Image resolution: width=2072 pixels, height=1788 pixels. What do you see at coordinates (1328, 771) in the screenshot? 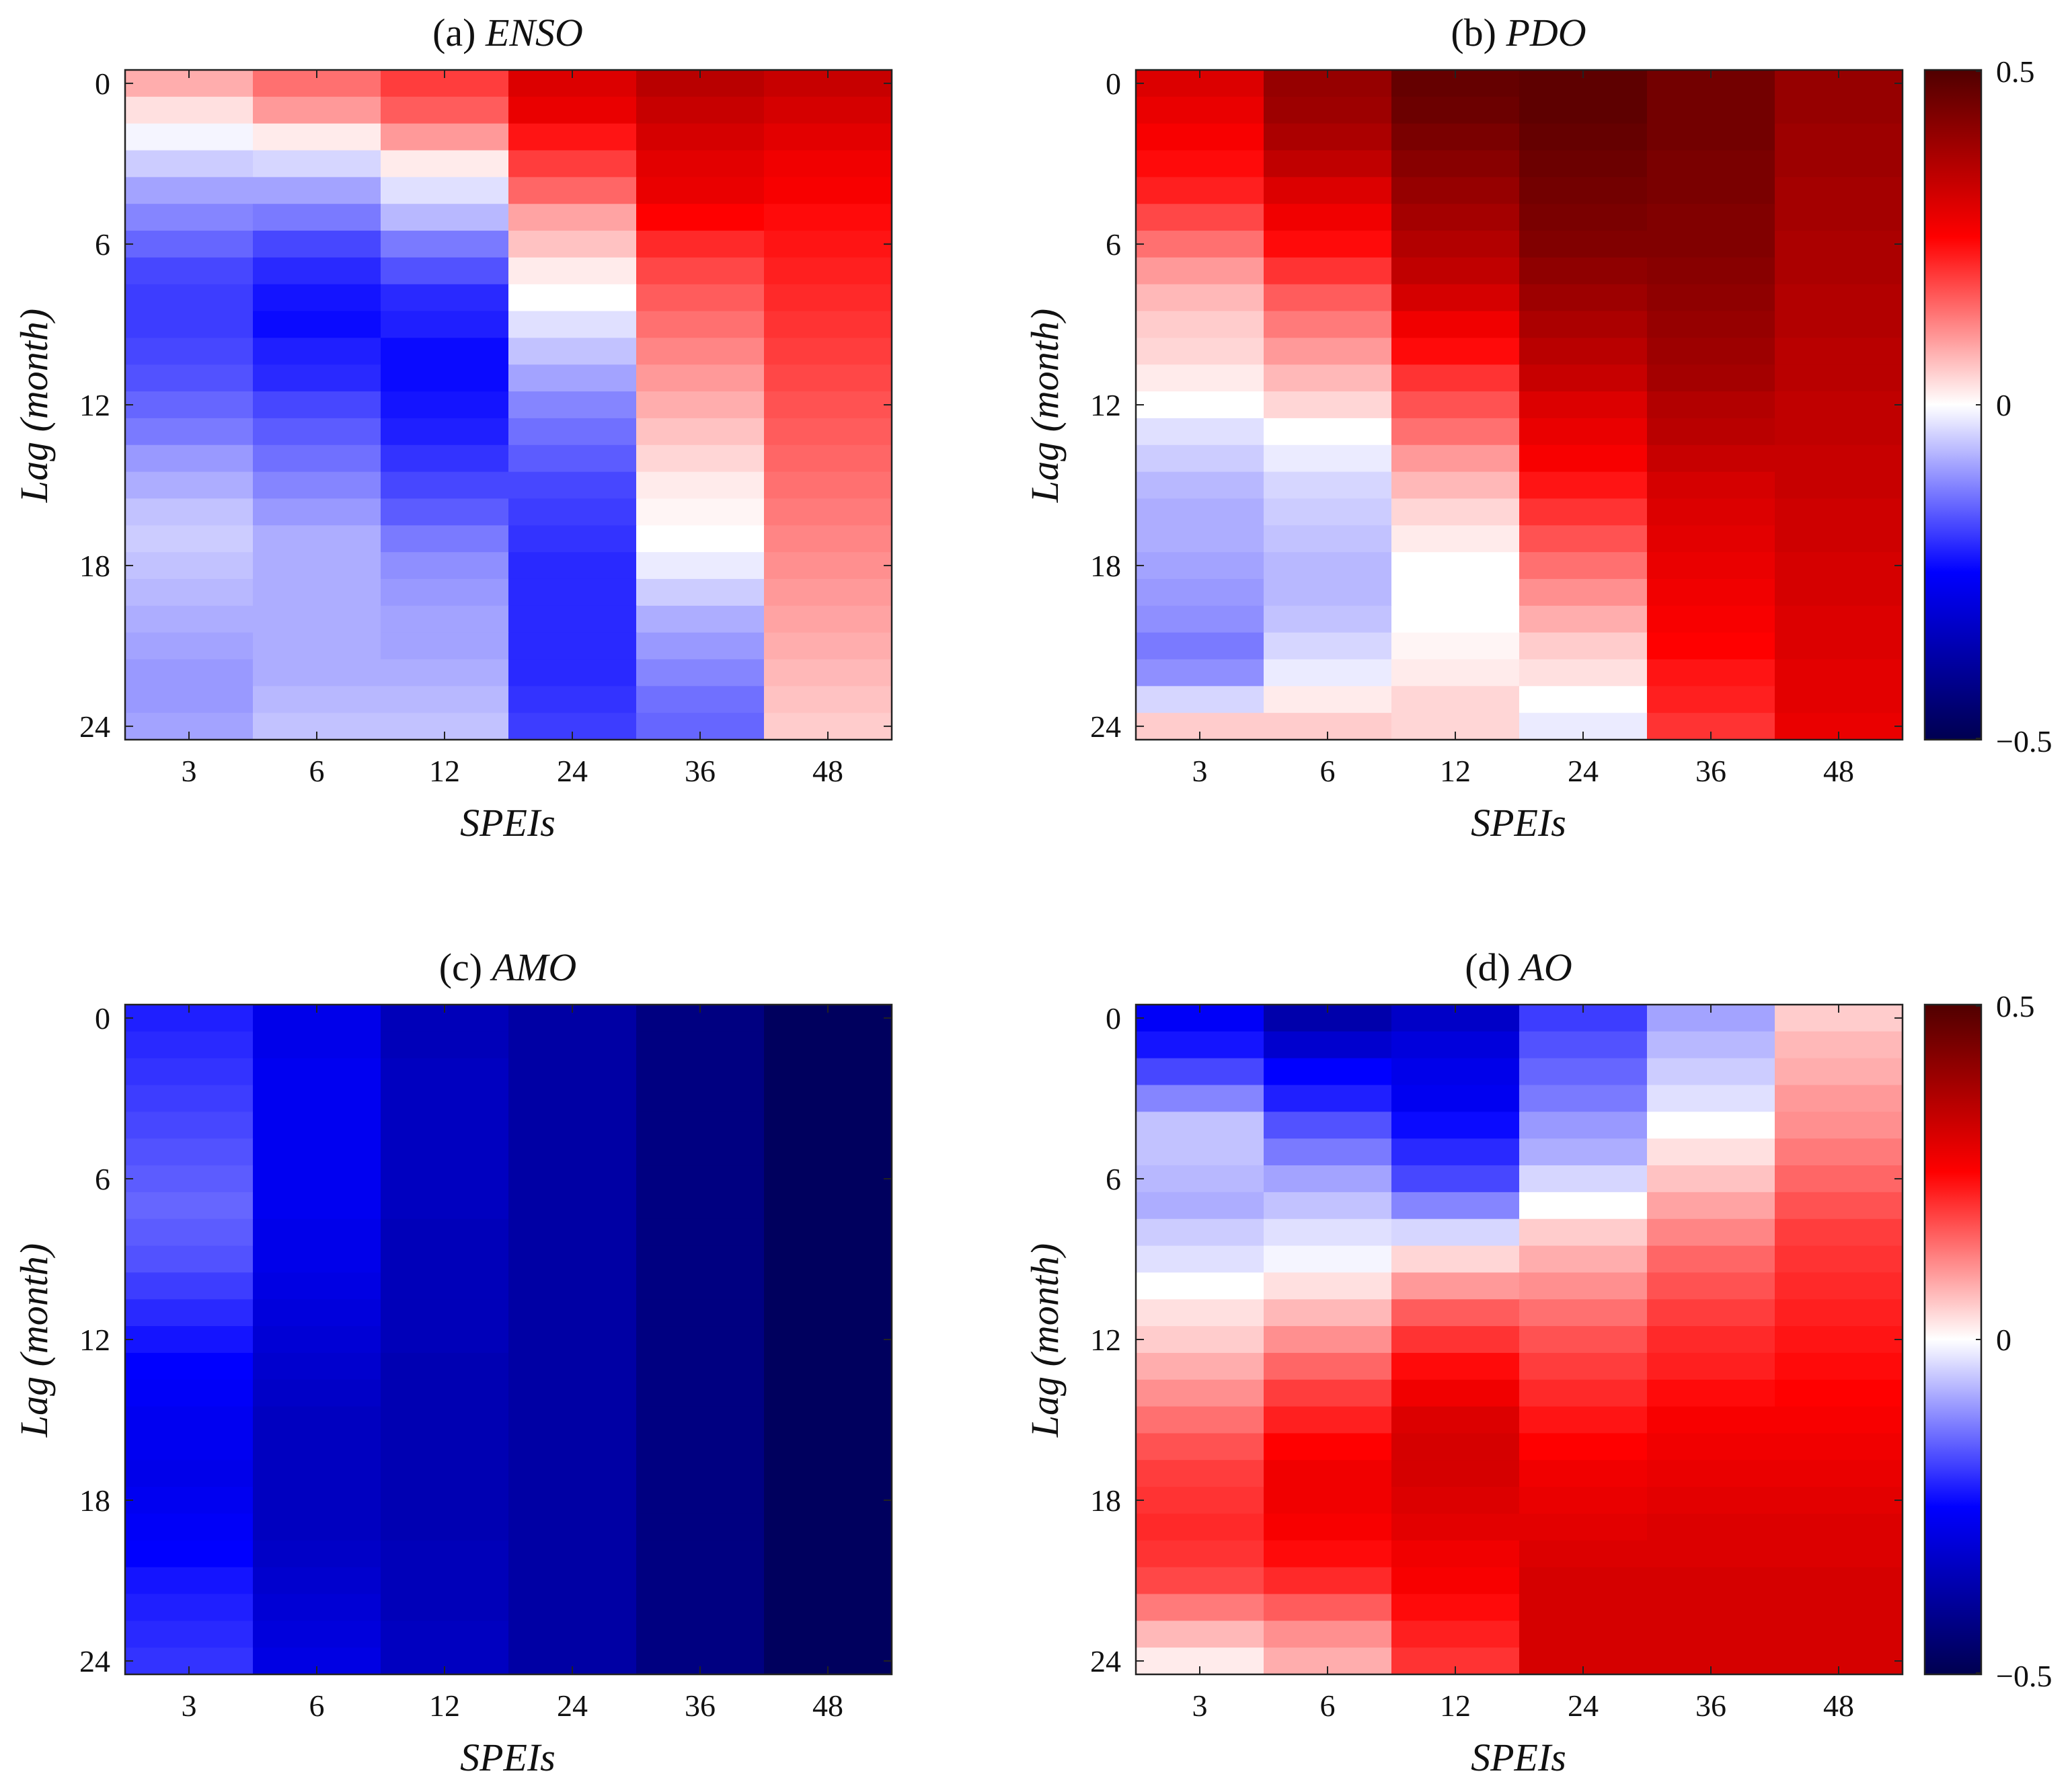
I see `panel-b-xtick-label: 6` at bounding box center [1328, 771].